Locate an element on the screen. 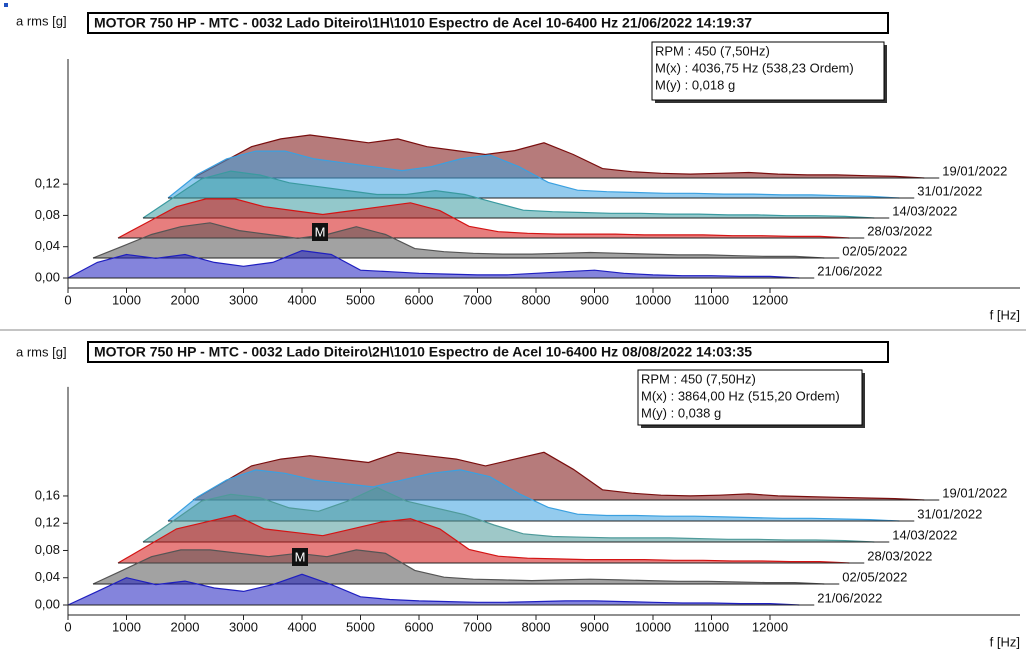  info-line: M(x) : 4036,75 Hz (538,23 Ordem) is located at coordinates (754, 67).